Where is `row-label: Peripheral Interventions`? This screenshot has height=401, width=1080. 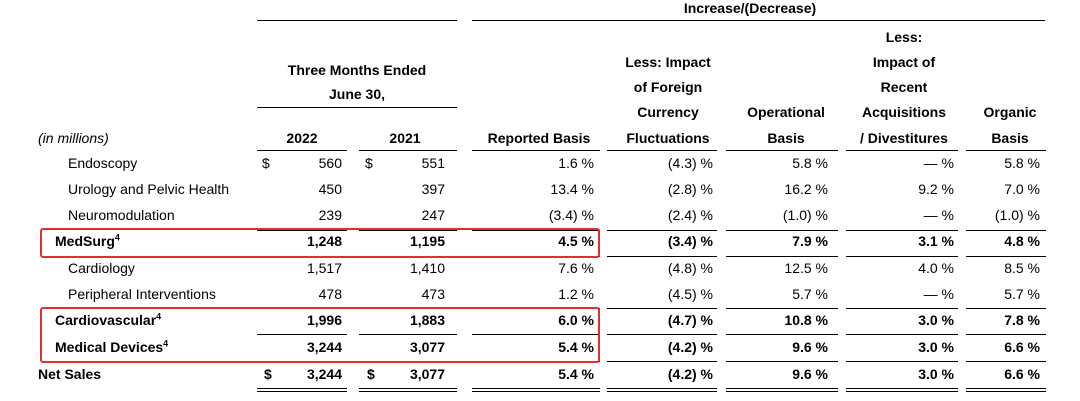 row-label: Peripheral Interventions is located at coordinates (142, 294).